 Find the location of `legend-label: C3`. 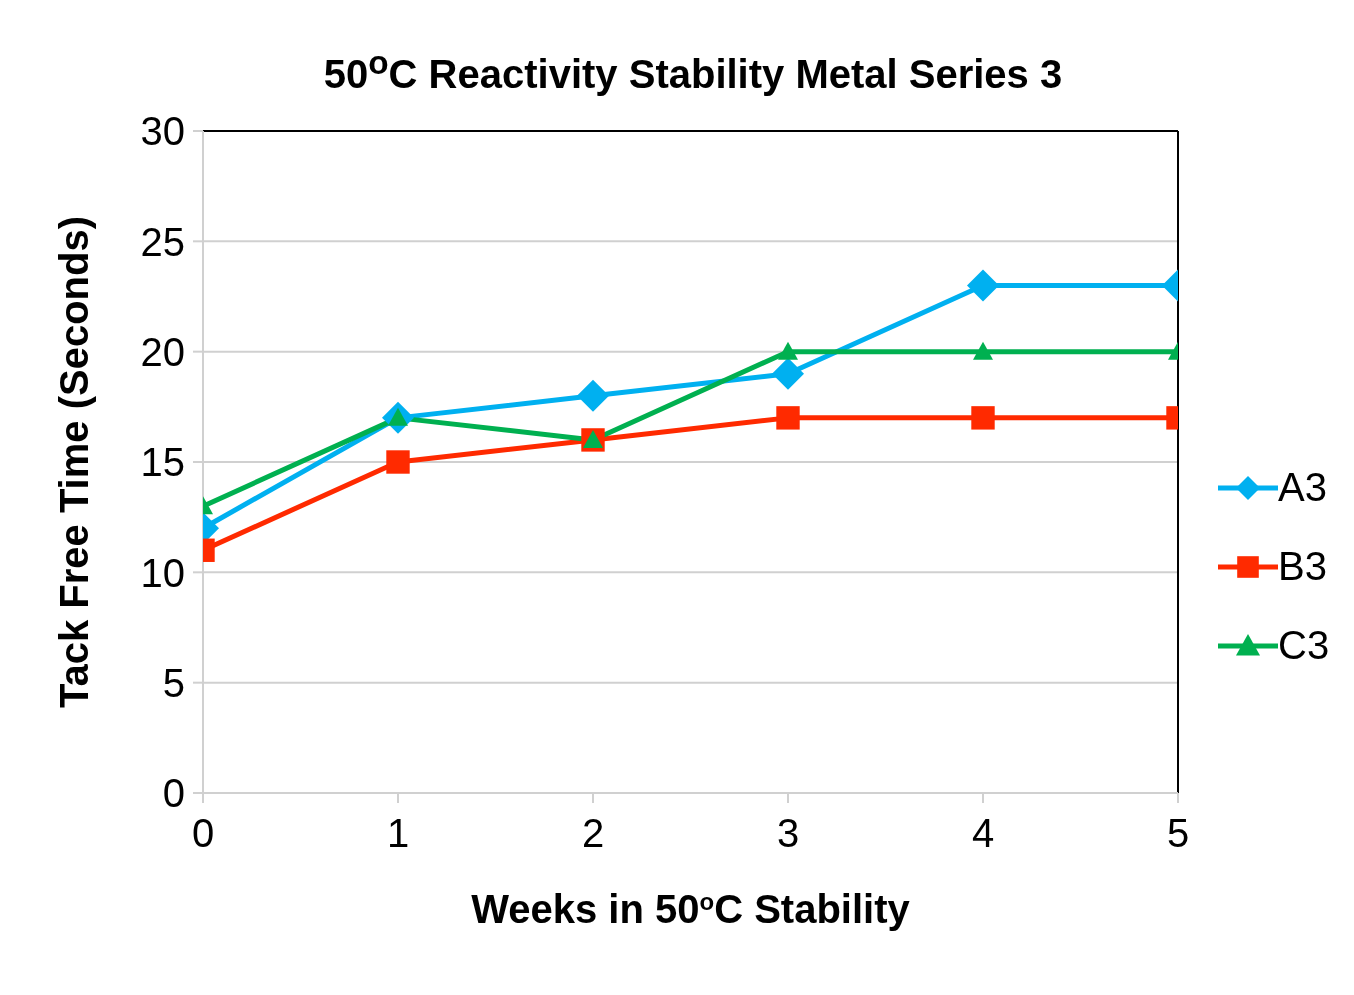

legend-label: C3 is located at coordinates (1304, 645).